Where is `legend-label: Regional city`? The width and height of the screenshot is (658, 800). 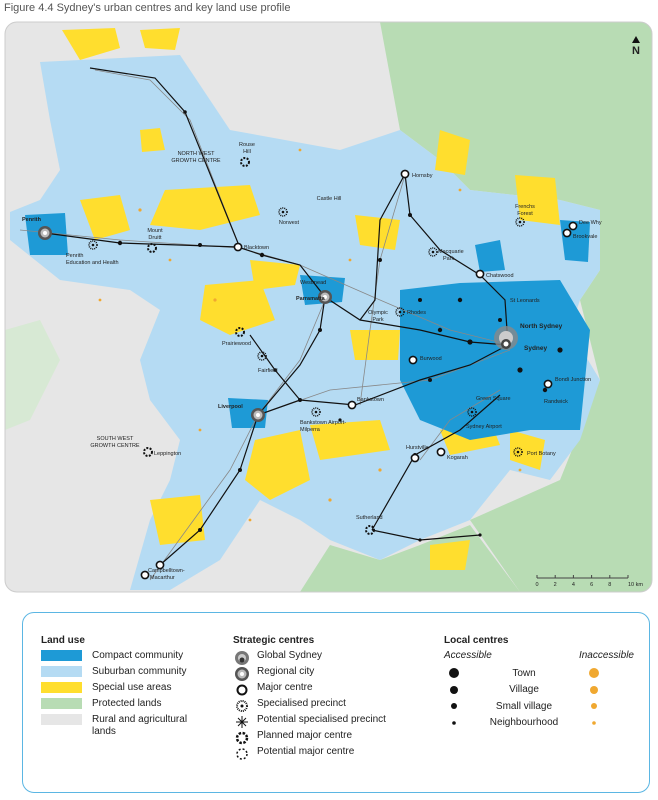 legend-label: Regional city is located at coordinates (286, 671).